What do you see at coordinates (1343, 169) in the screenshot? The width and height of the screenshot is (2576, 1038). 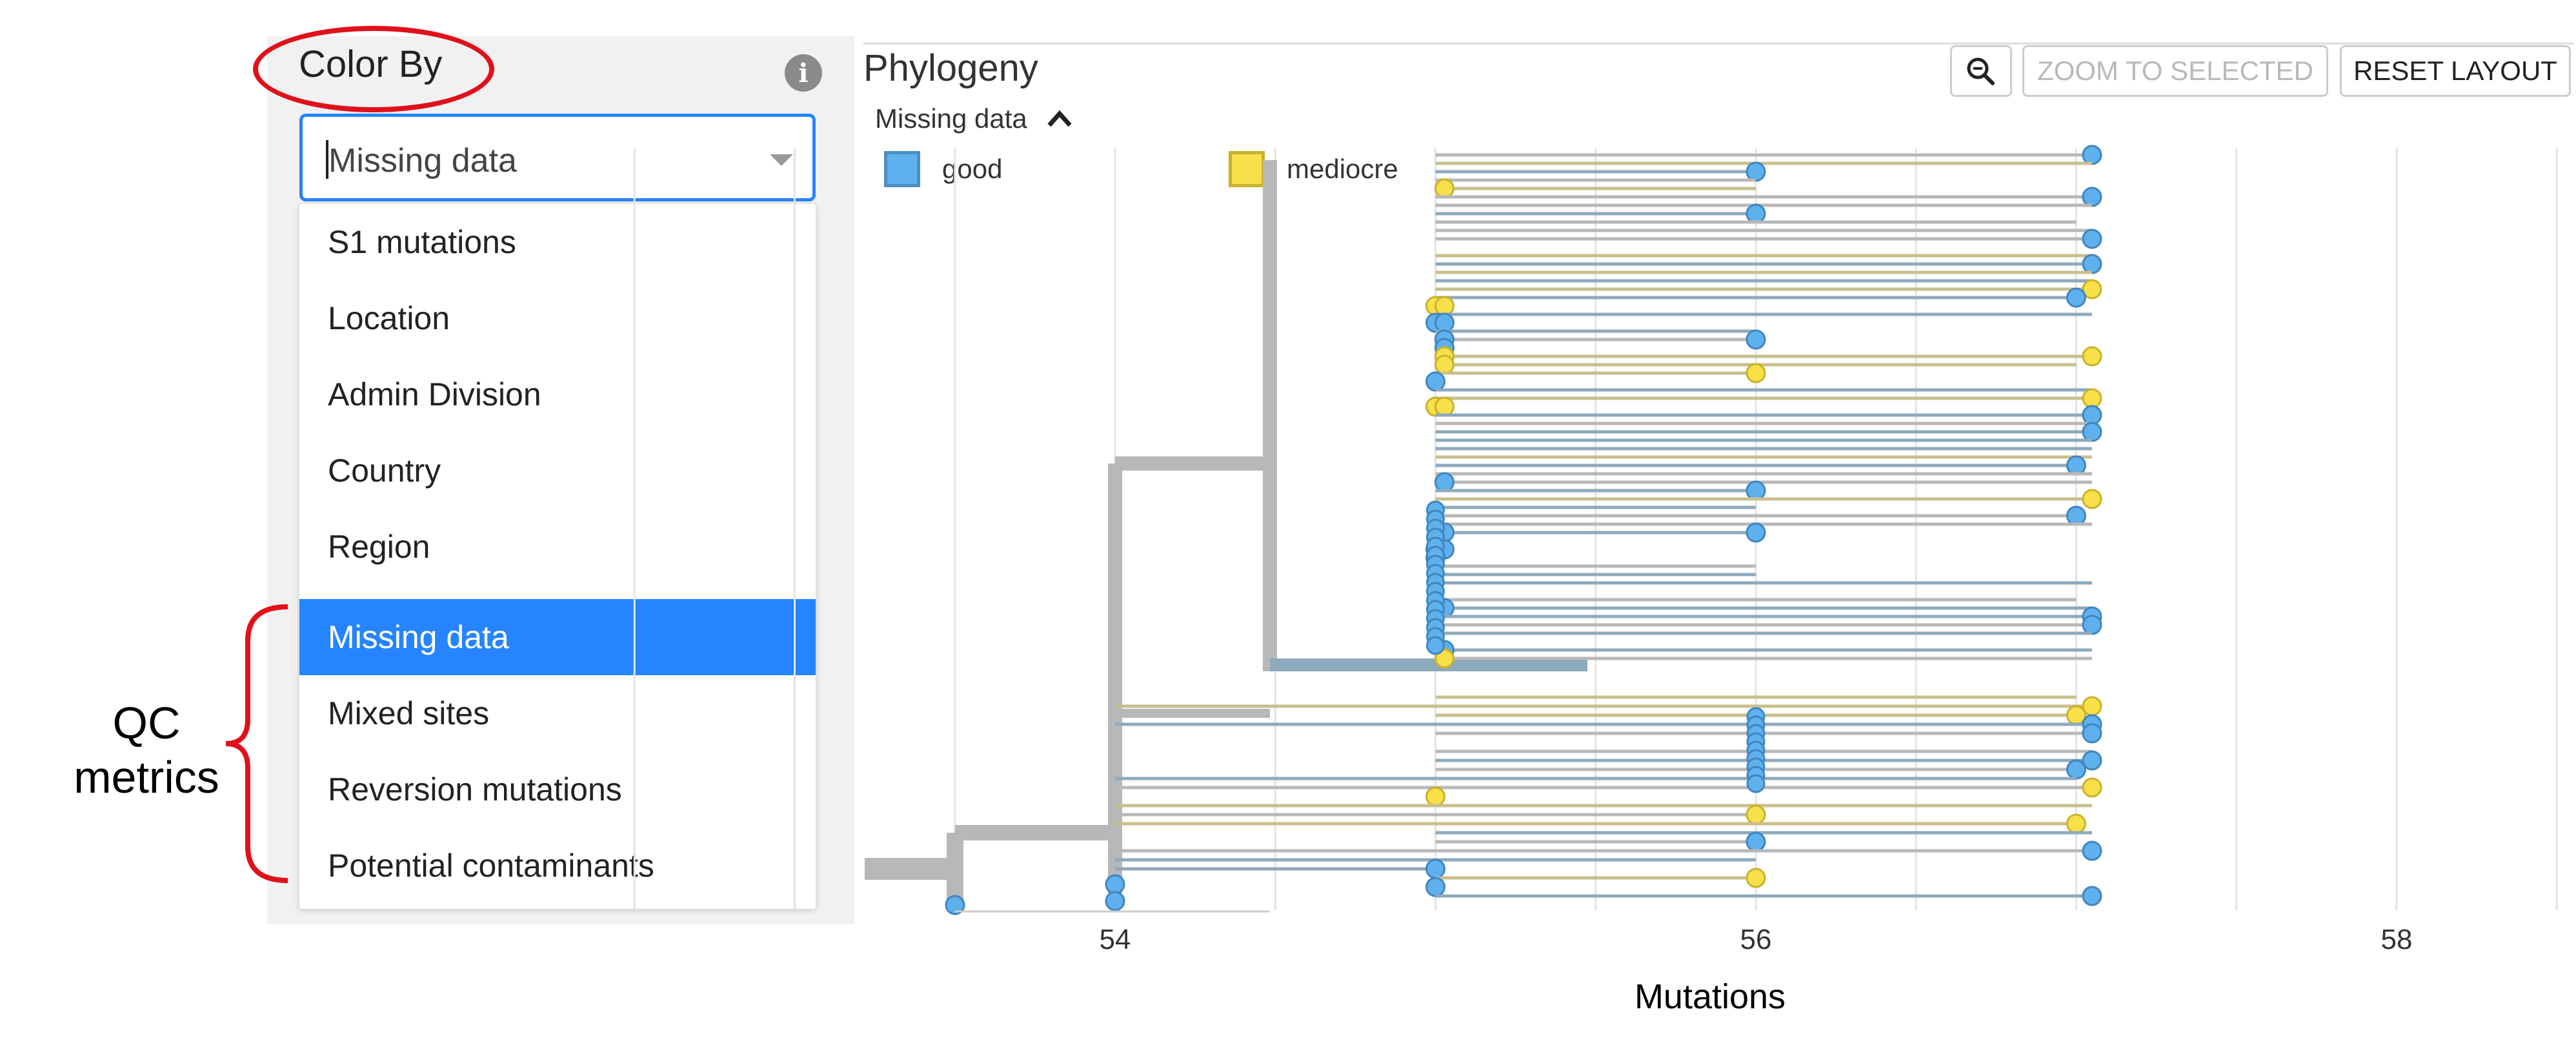 I see `legend-label-mediocre: mediocre` at bounding box center [1343, 169].